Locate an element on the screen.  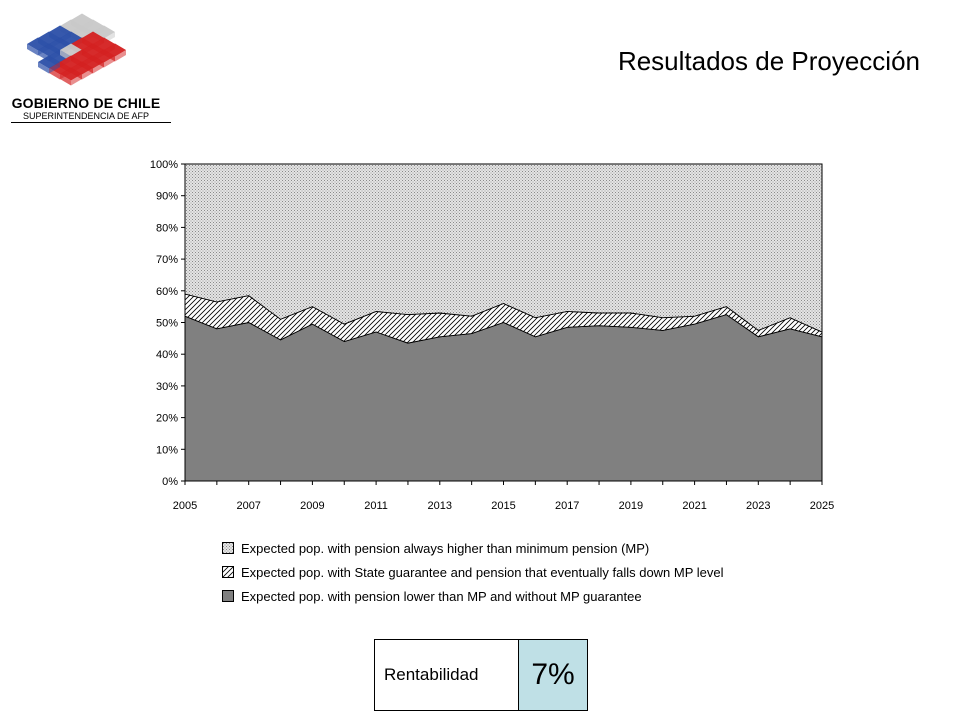
y-tick-label: 60% is located at coordinates (167, 292).